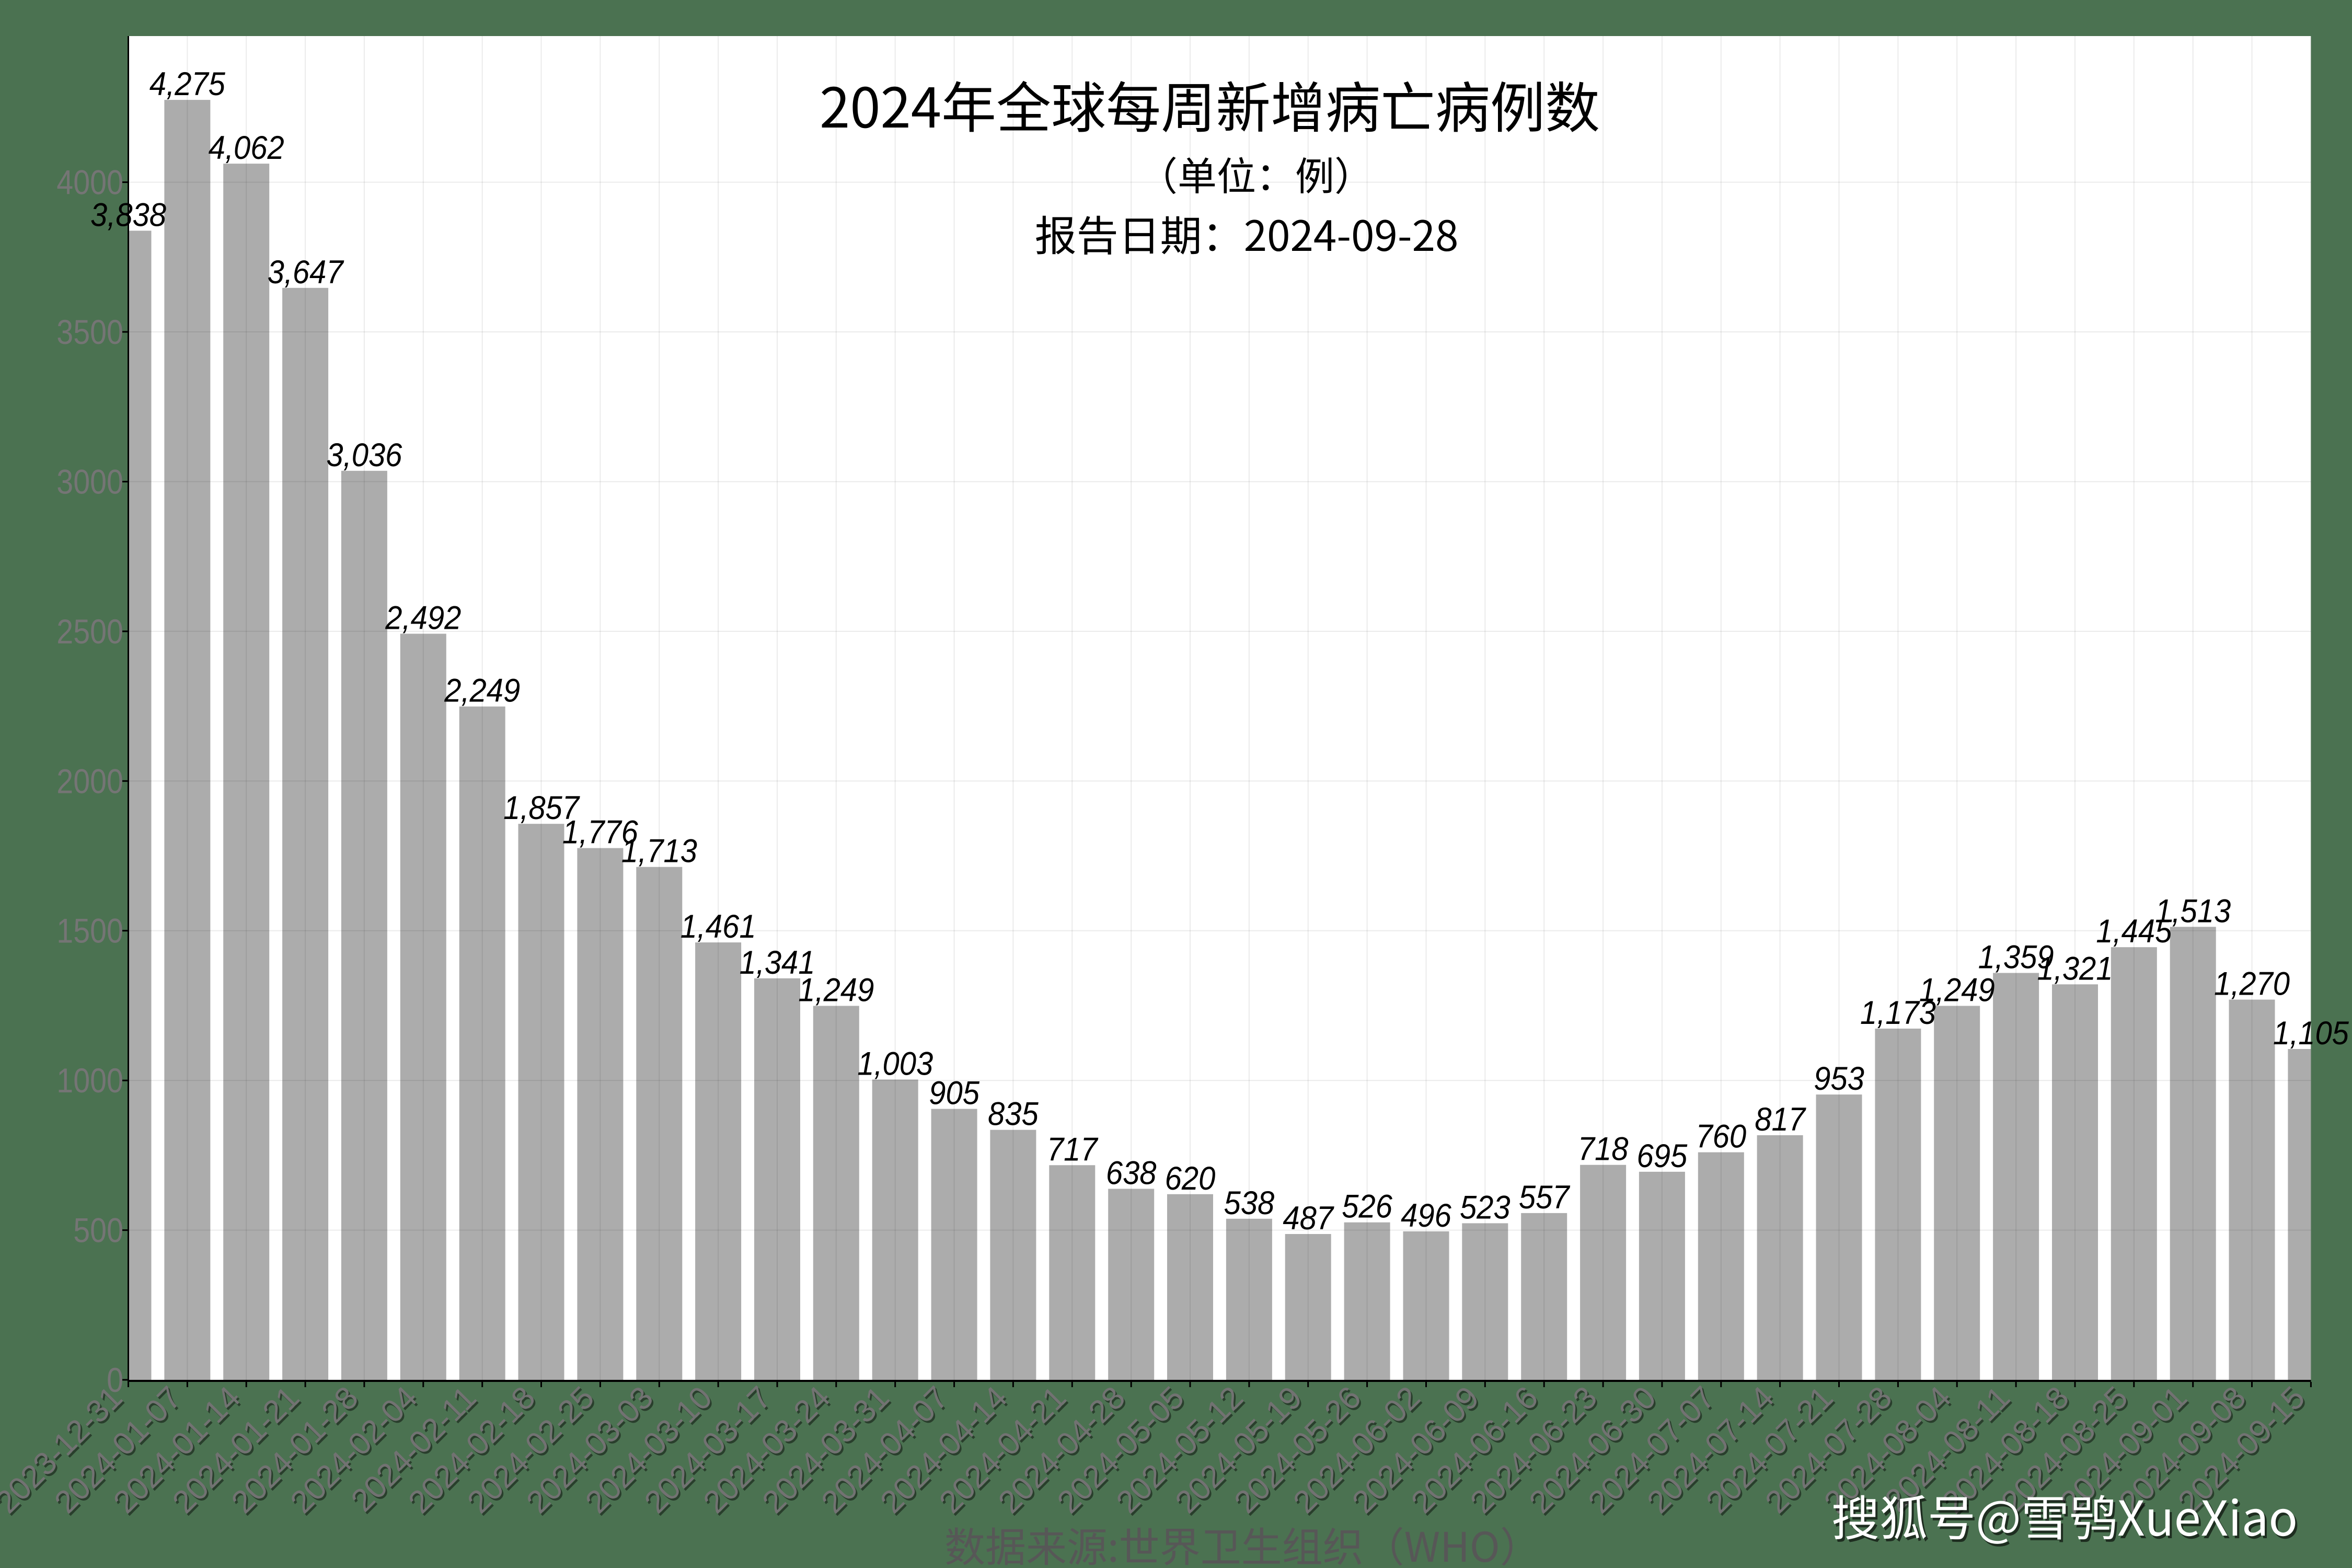 The image size is (2352, 1568). I want to click on svg-text: 4,062, so click(246, 147).